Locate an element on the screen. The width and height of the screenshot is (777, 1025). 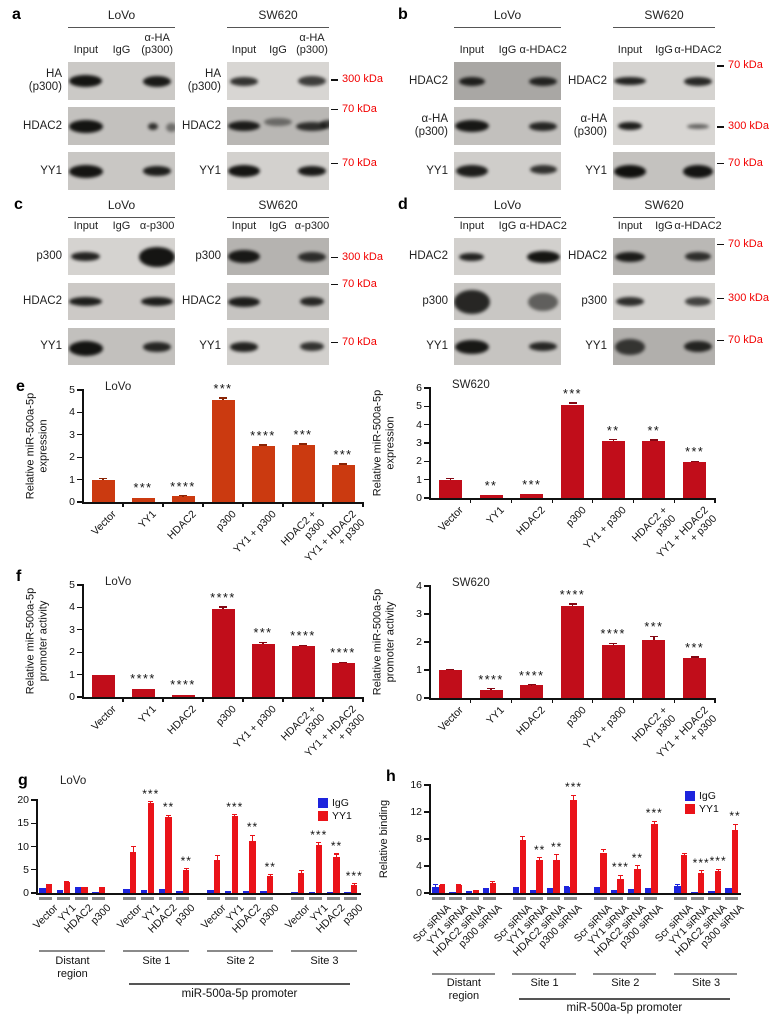
panel-label-e: e is located at coordinates (20, 386).